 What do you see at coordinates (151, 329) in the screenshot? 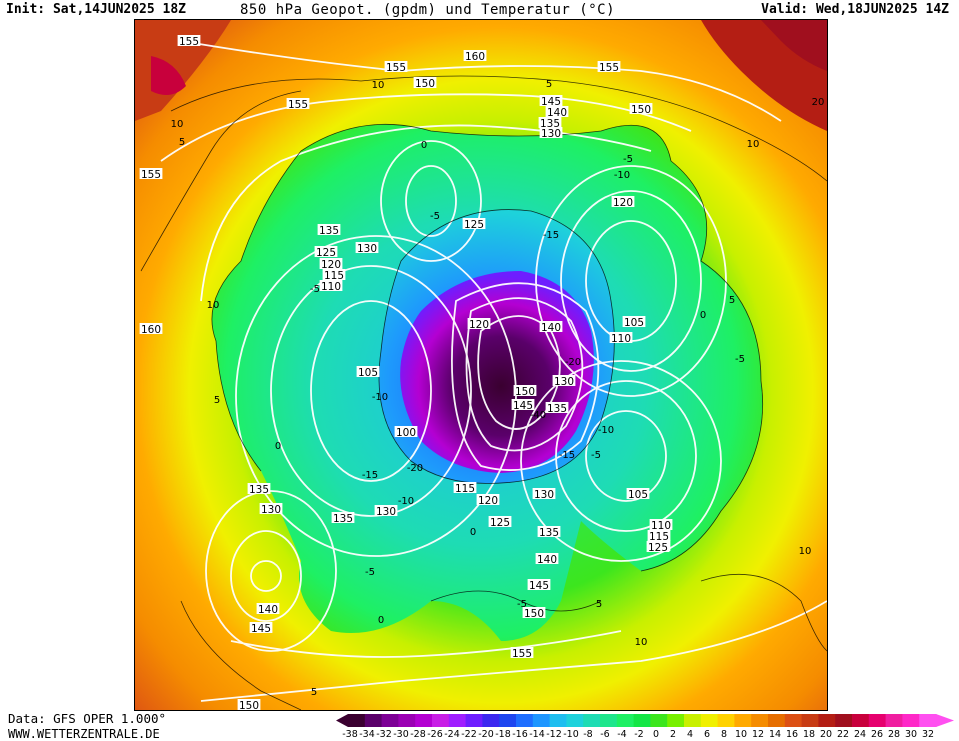
I see `geopotential-label: 160` at bounding box center [151, 329].